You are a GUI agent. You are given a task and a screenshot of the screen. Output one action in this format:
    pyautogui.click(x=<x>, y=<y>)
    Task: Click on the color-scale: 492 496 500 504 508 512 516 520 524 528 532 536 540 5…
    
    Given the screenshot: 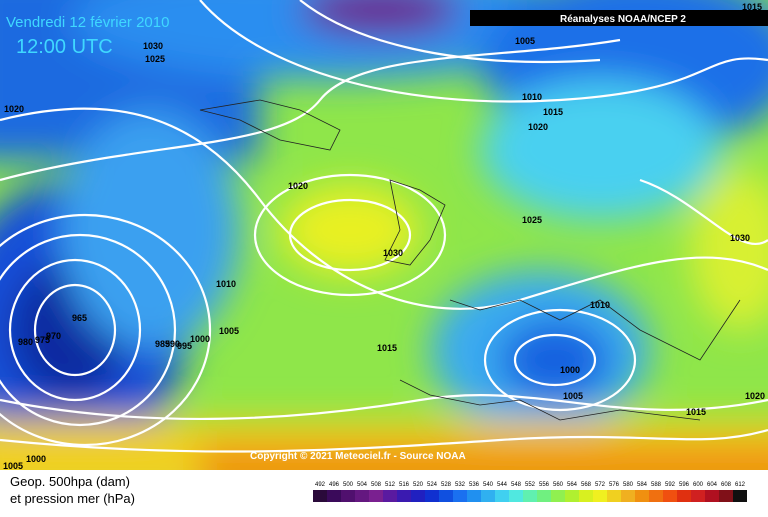 What is the action you would take?
    pyautogui.click(x=530, y=492)
    